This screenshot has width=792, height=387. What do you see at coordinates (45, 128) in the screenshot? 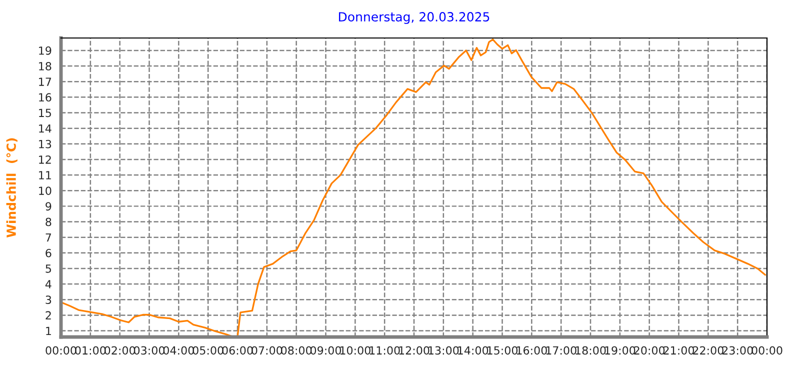
I see `y-tick-label: 14` at bounding box center [45, 128].